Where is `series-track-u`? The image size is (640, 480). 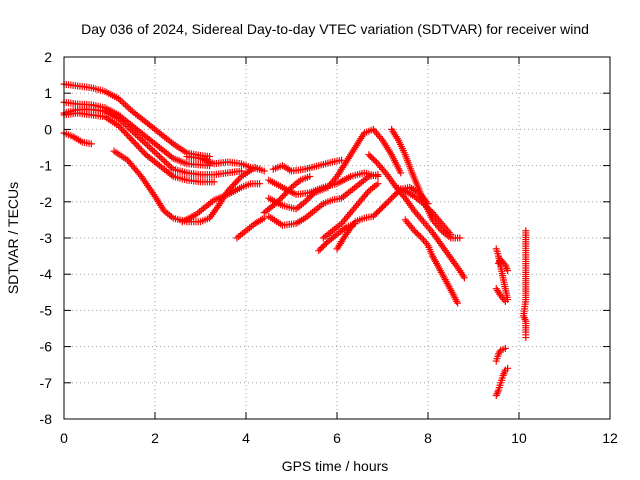
series-track-u is located at coordinates (423, 210).